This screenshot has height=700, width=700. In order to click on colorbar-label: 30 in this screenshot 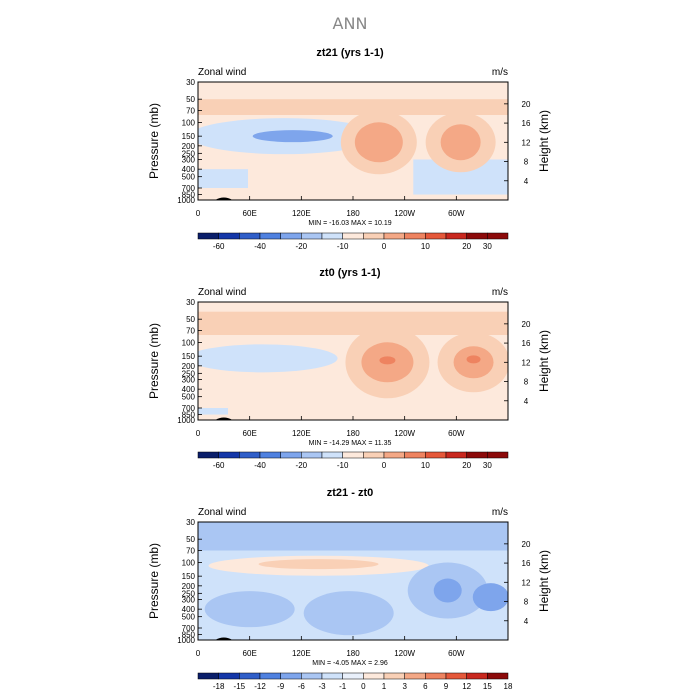, I will do `click(487, 465)`.